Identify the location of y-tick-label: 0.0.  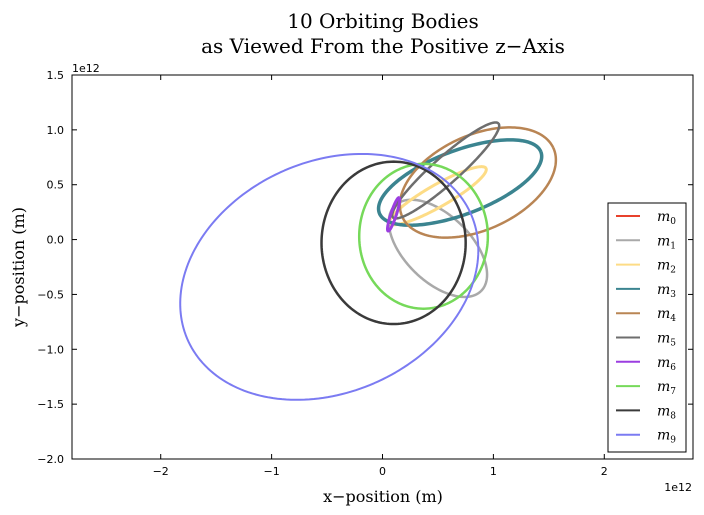
(56, 240).